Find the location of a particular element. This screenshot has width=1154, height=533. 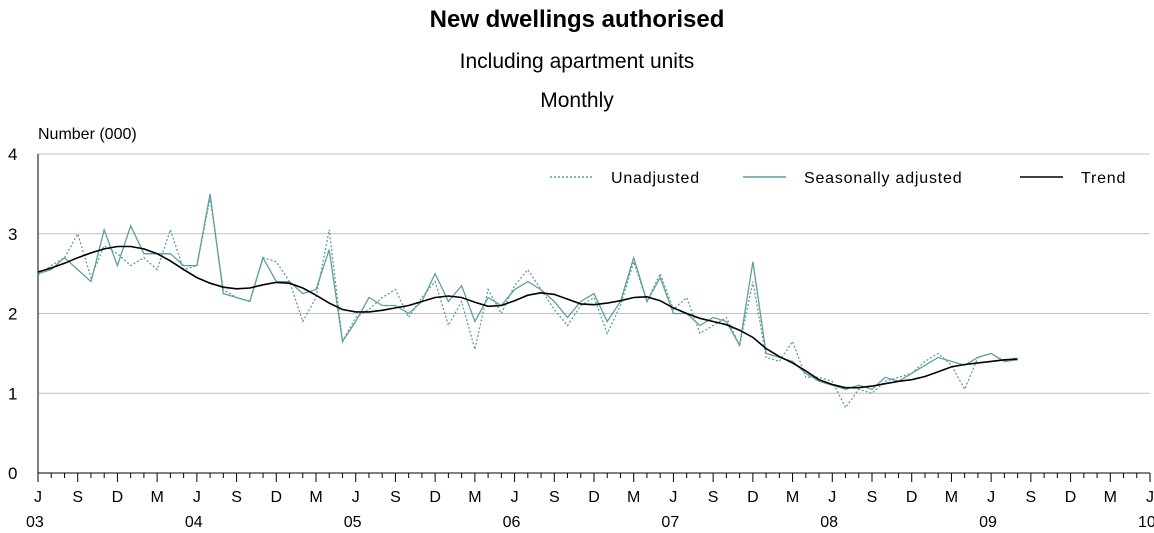

y-tick-label-3: 3 is located at coordinates (12, 234).